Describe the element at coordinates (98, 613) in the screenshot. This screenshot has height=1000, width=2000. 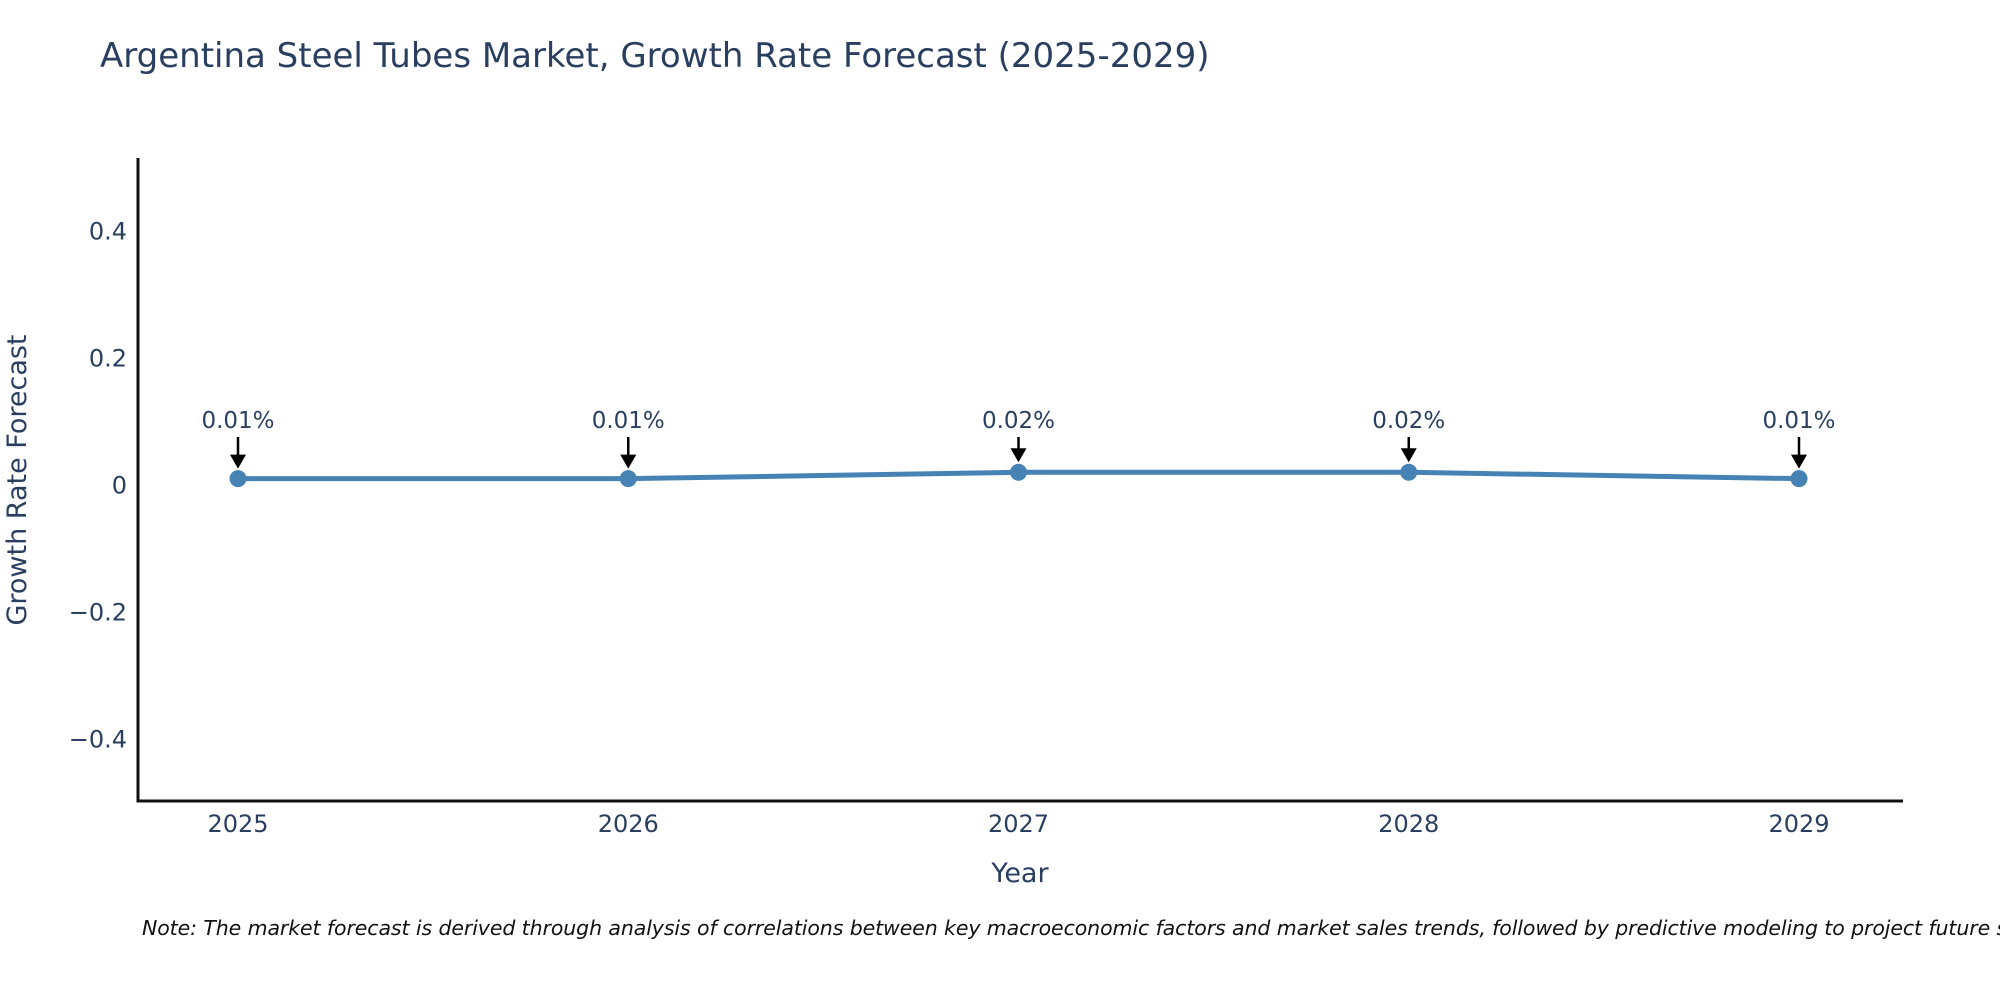
I see `y-tick-label: −0.2` at that location.